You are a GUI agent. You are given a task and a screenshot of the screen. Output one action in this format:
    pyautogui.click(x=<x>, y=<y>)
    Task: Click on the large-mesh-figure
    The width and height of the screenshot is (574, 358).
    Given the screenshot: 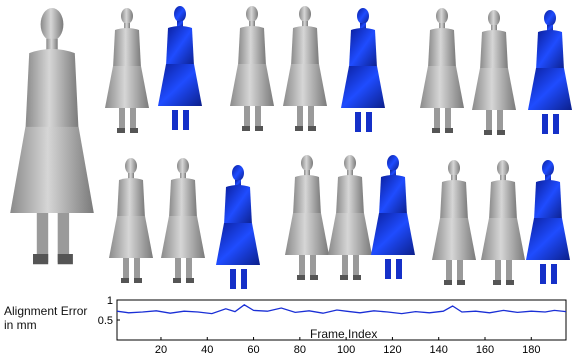 What is the action you would take?
    pyautogui.click(x=52, y=136)
    